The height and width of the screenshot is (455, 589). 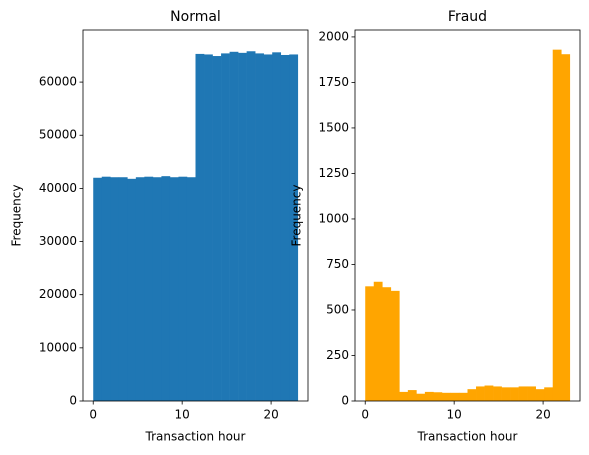 I want to click on y-tick-label: 1000, so click(x=333, y=218).